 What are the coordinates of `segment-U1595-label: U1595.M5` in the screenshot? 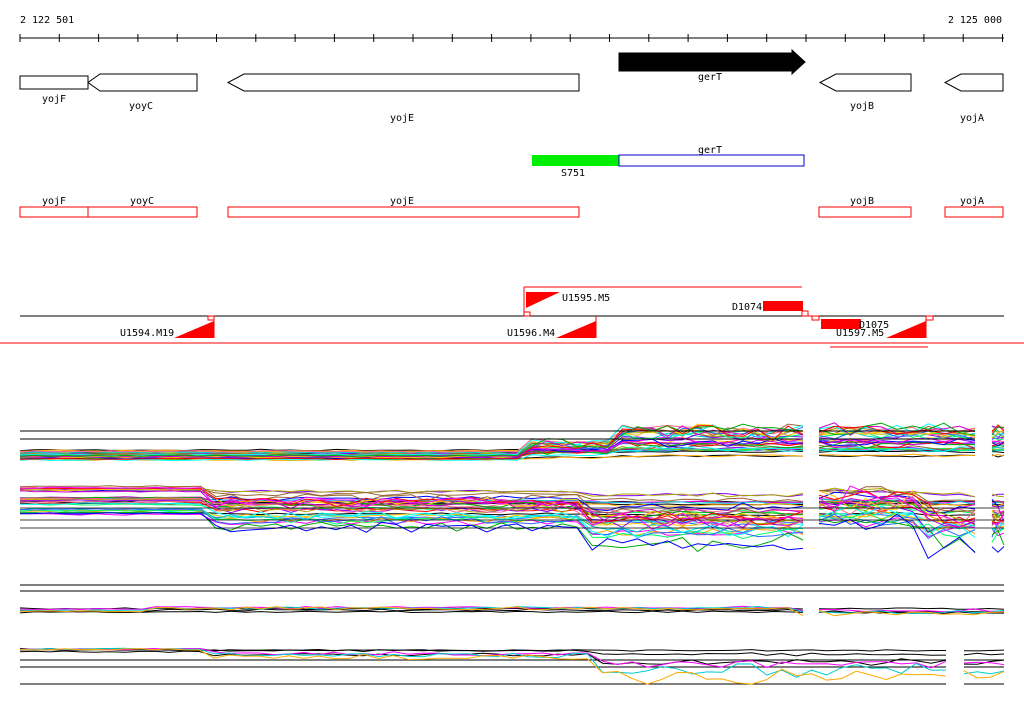 It's located at (586, 298).